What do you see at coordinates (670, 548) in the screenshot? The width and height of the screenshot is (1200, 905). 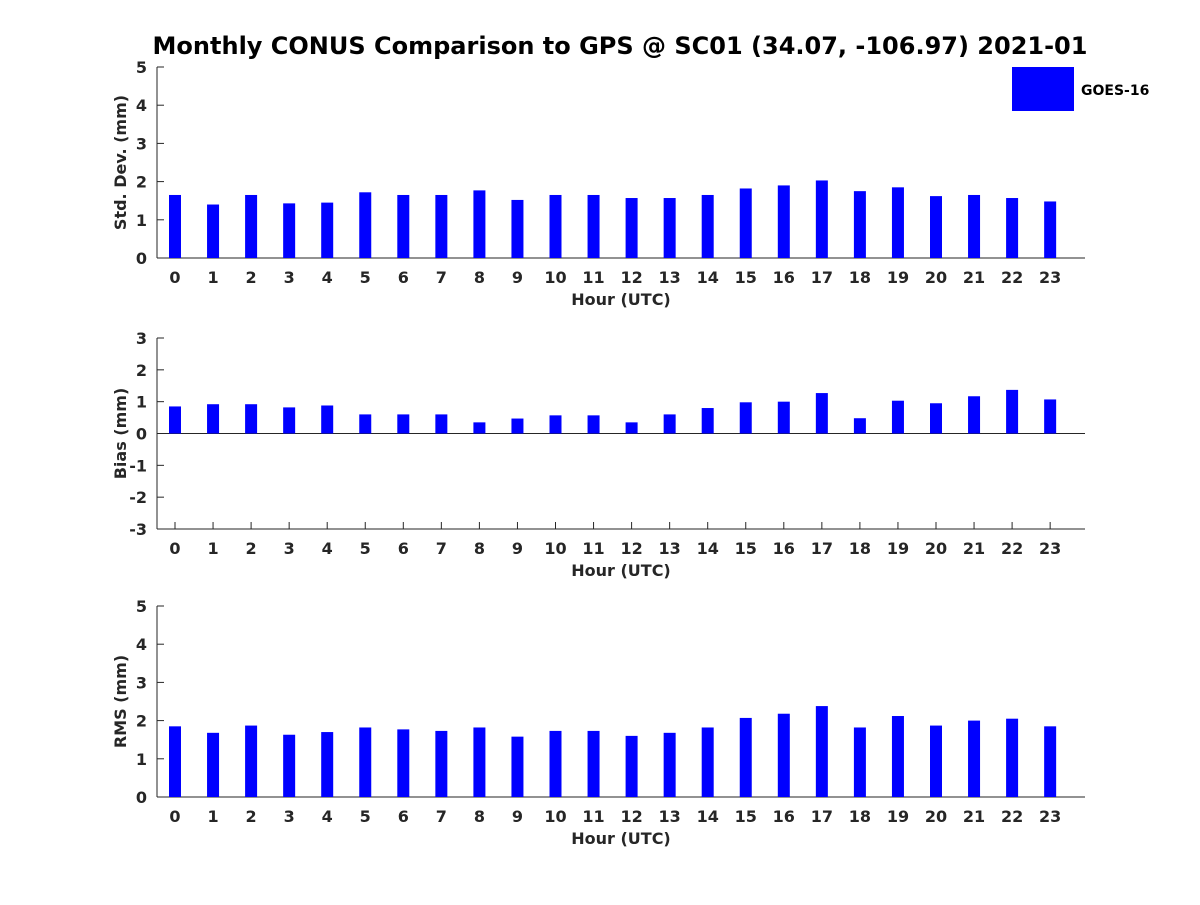 I see `x-tick-label: 13` at bounding box center [670, 548].